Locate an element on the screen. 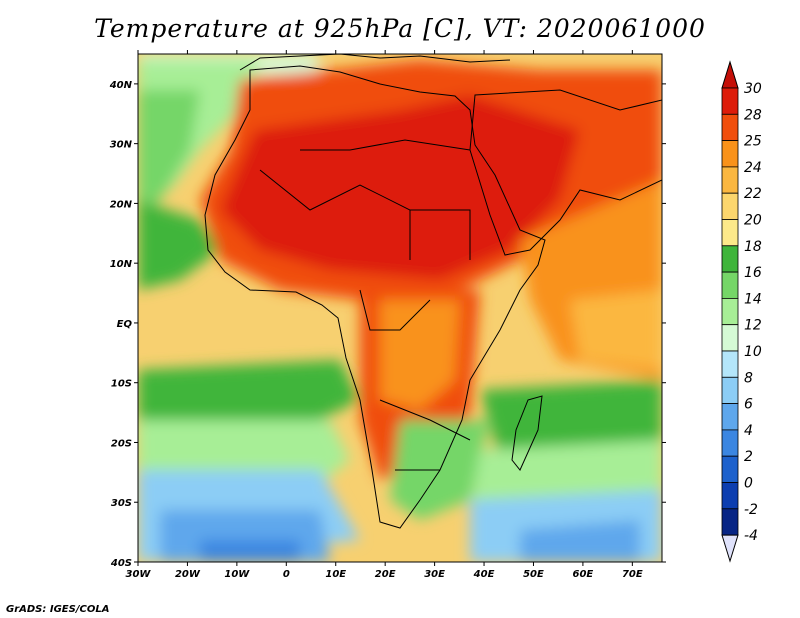  borders is located at coordinates (365, 305).